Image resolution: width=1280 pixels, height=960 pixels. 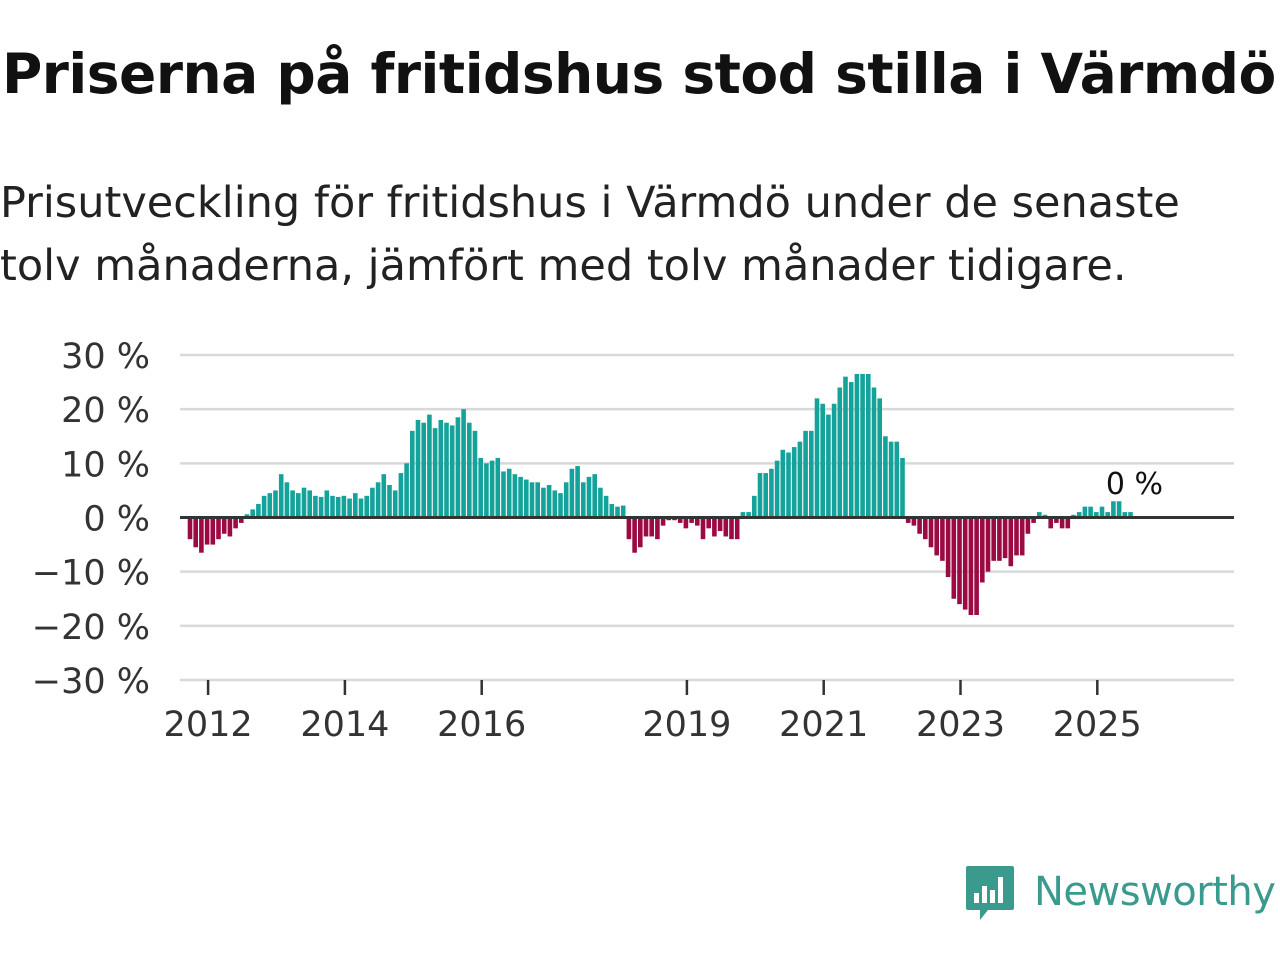 What do you see at coordinates (686, 725) in the screenshot?
I see `x-tick-label: 2019` at bounding box center [686, 725].